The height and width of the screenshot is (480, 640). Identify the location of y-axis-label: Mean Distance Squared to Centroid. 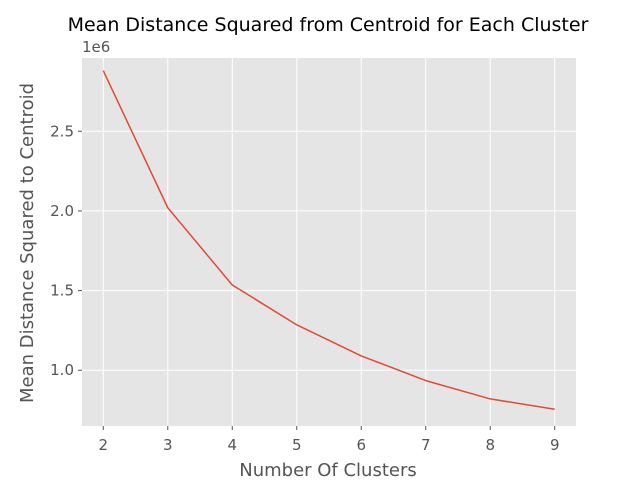
(27, 243).